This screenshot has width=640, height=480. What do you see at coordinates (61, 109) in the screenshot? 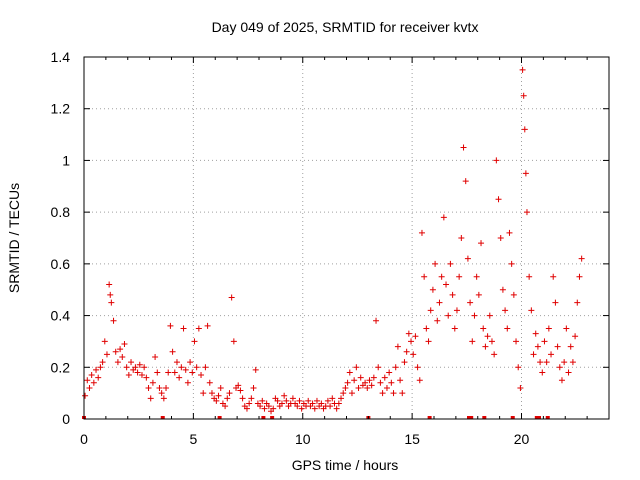
I see `y-tick-label: 1.2` at bounding box center [61, 109].